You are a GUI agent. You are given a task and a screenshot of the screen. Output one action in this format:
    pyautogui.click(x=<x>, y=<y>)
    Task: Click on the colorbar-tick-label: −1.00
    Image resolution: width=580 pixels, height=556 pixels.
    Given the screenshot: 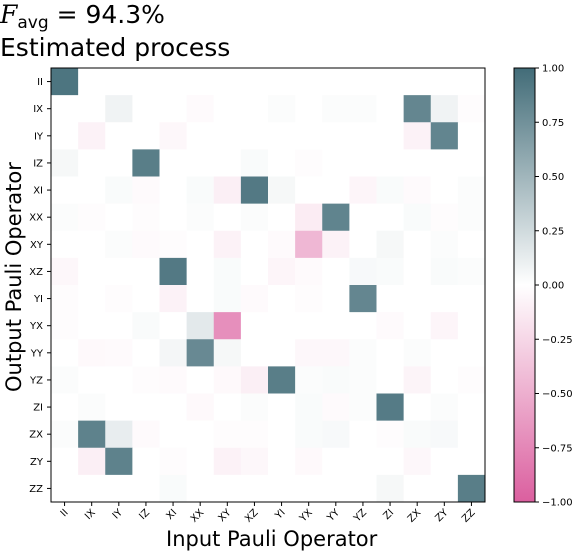 What is the action you would take?
    pyautogui.click(x=557, y=503)
    